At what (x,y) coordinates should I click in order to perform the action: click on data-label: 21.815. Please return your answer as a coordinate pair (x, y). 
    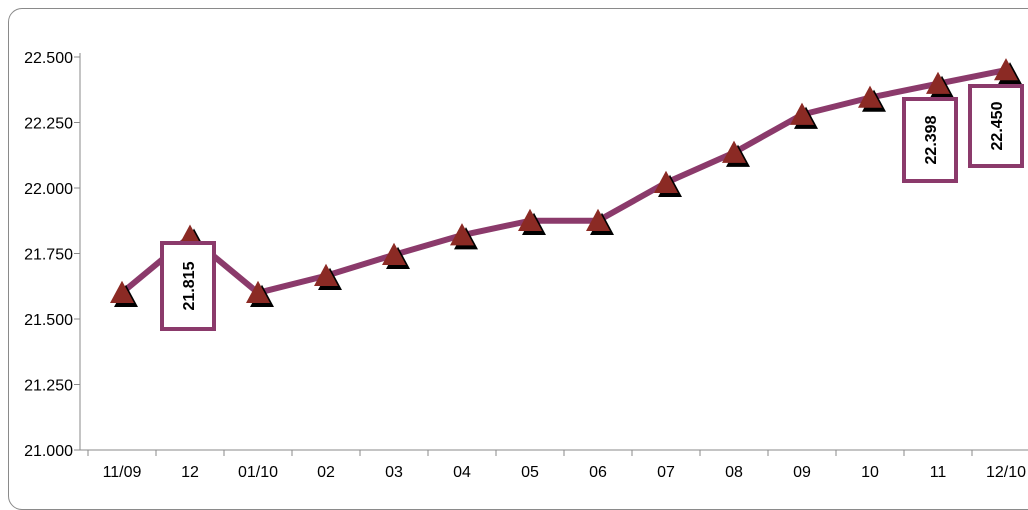
    Looking at the image, I should click on (189, 285).